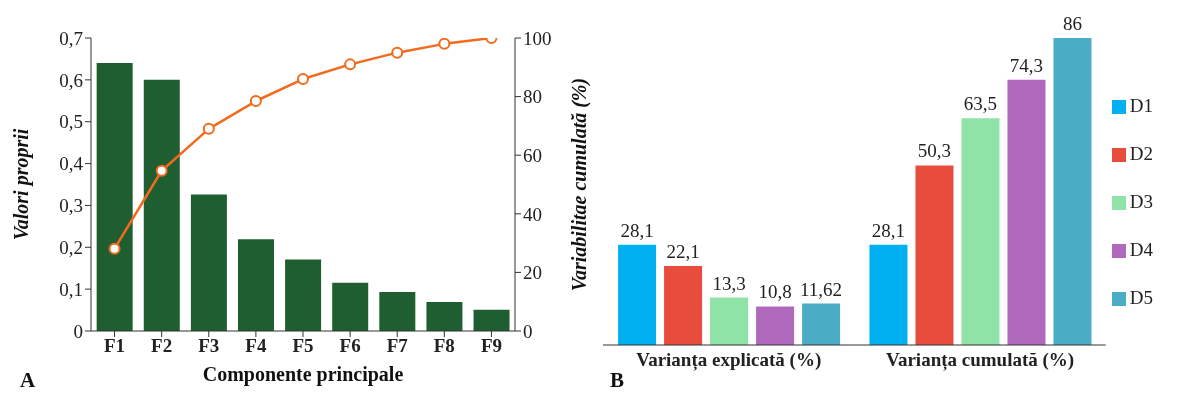  I want to click on y2-tick-label: 40, so click(532, 214).